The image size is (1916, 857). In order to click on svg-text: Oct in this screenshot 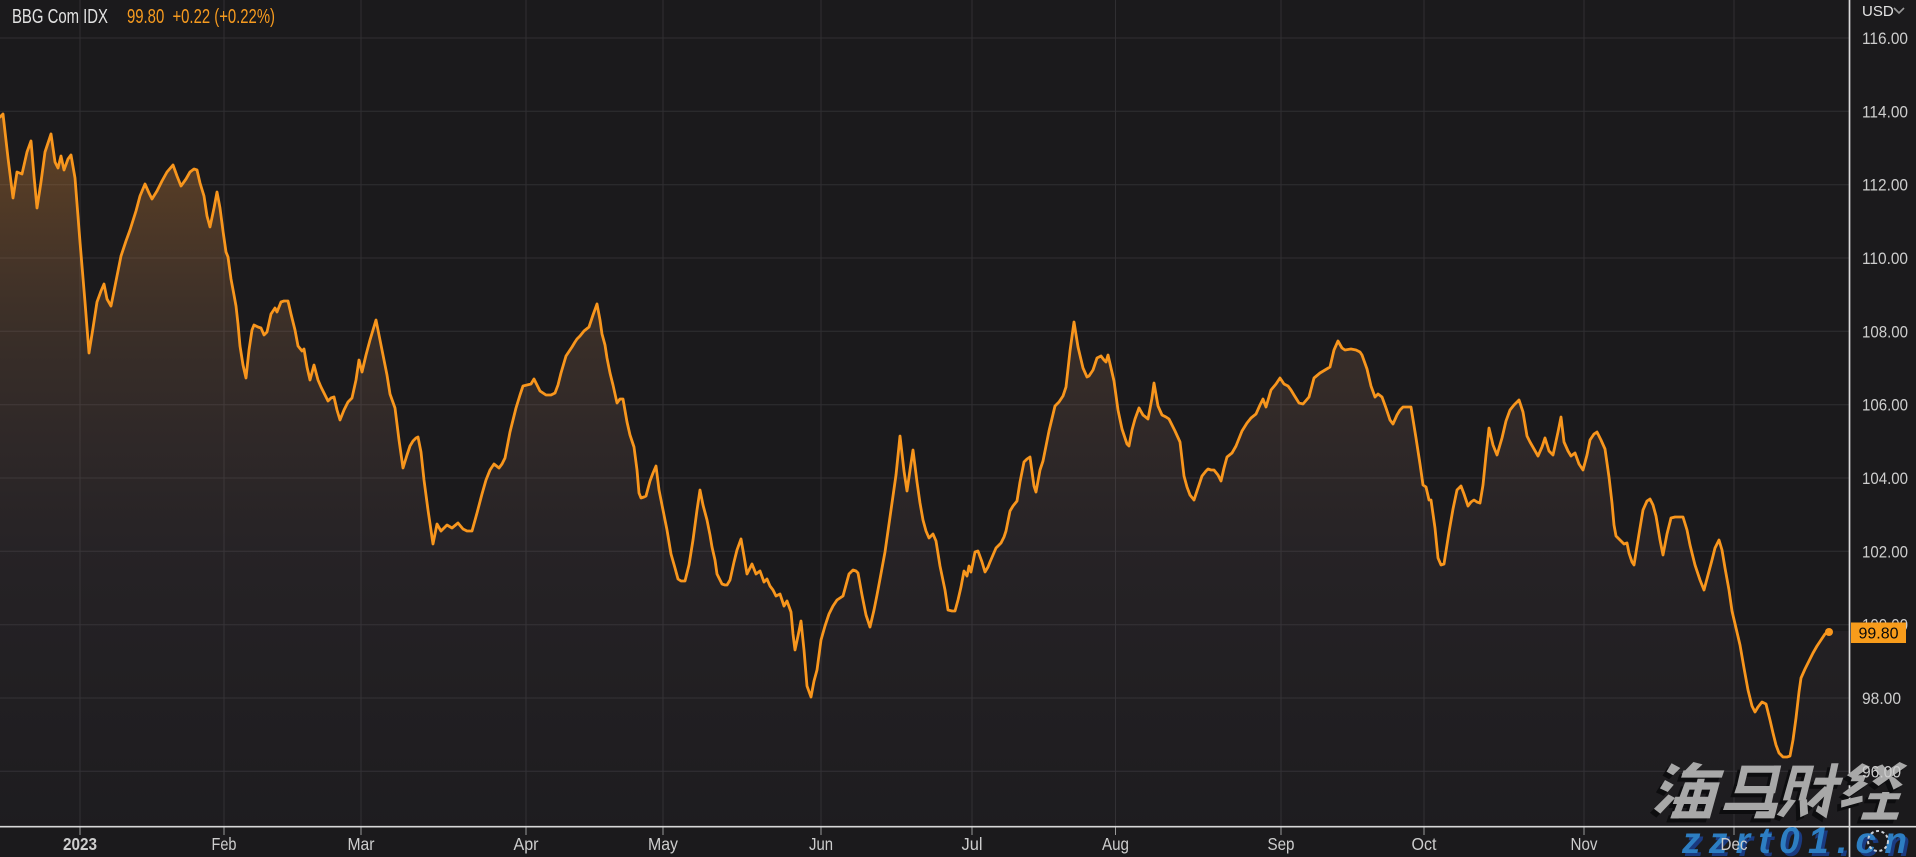, I will do `click(1424, 844)`.